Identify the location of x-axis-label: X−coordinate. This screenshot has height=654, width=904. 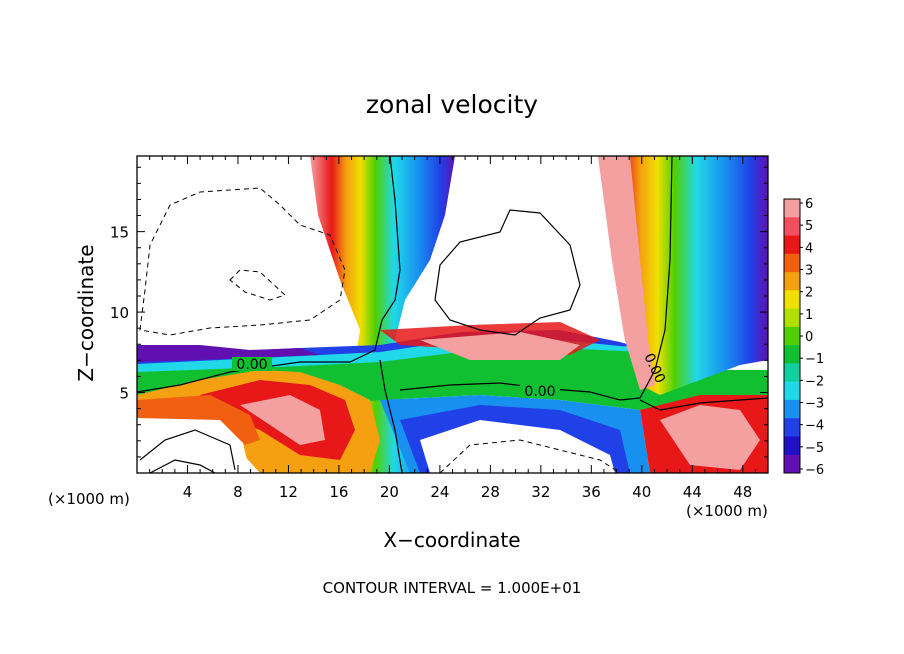
(451, 540).